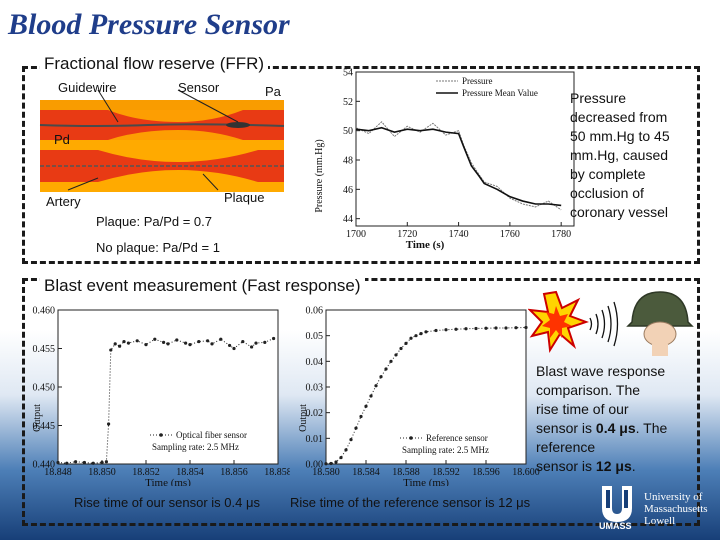 This screenshot has height=540, width=720. Describe the element at coordinates (582, 409) in the screenshot. I see `blast-note-line: rise time of our` at that location.